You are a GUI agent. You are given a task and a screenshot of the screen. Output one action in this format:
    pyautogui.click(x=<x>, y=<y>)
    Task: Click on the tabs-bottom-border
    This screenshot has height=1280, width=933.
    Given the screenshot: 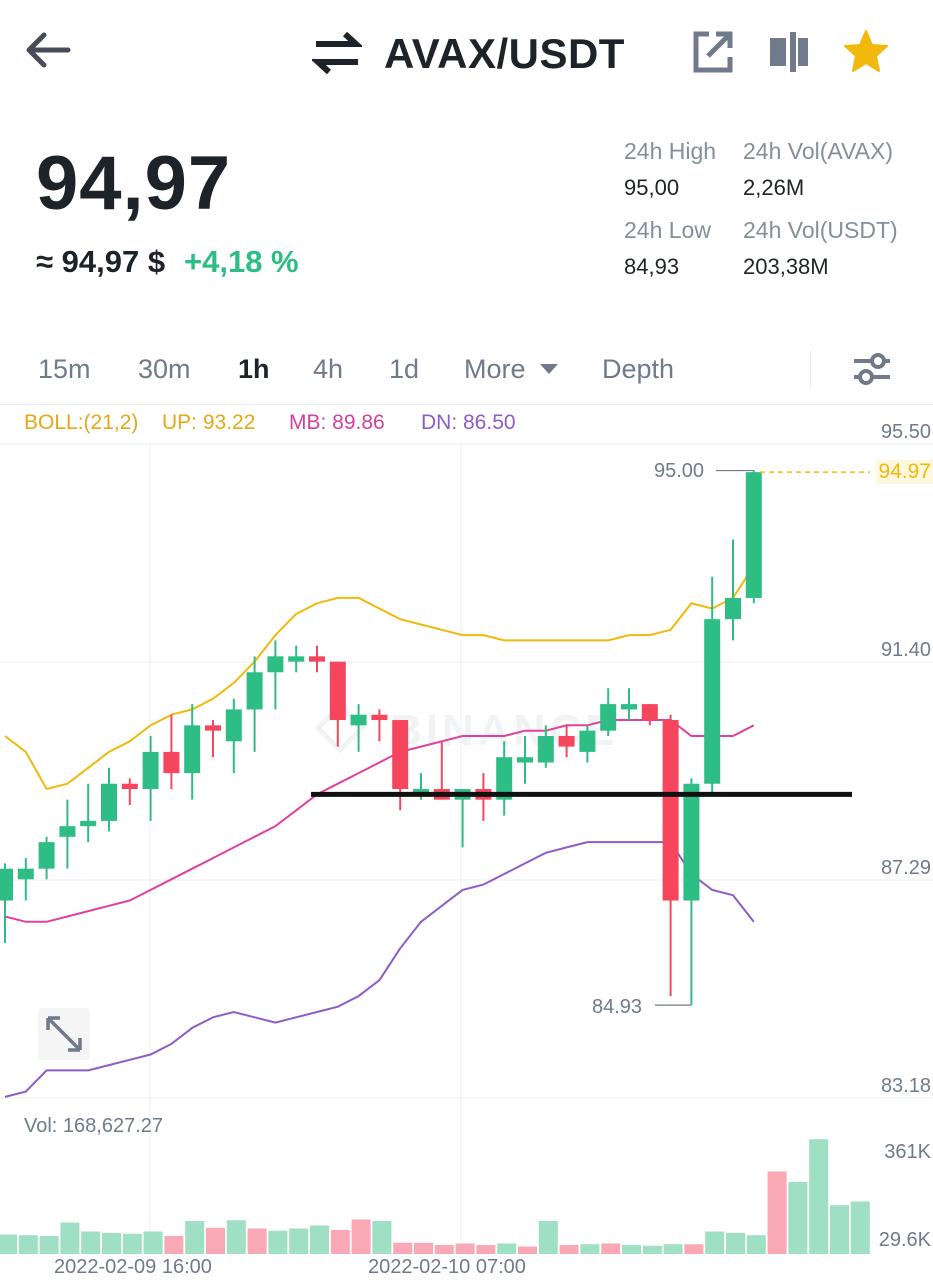 What is the action you would take?
    pyautogui.click(x=466, y=404)
    